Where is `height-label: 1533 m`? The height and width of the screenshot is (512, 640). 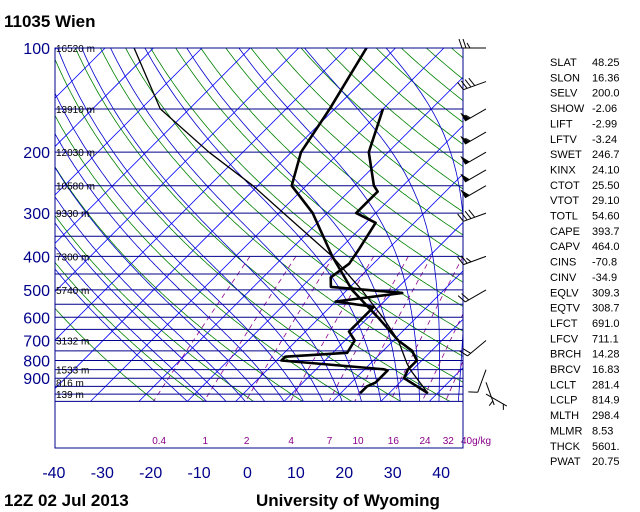
height-label: 1533 m is located at coordinates (72, 371).